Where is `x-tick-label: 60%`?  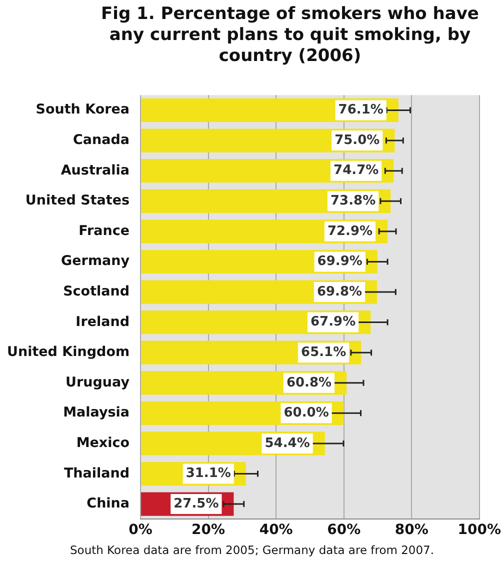 x-tick-label: 60% is located at coordinates (344, 530).